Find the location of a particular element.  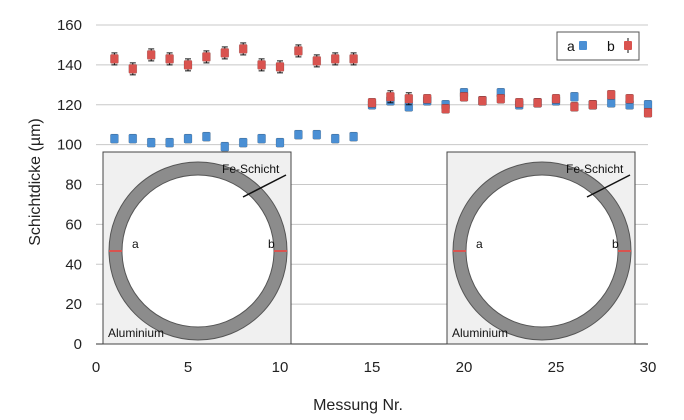

y-tick-label: 20 is located at coordinates (73, 304).